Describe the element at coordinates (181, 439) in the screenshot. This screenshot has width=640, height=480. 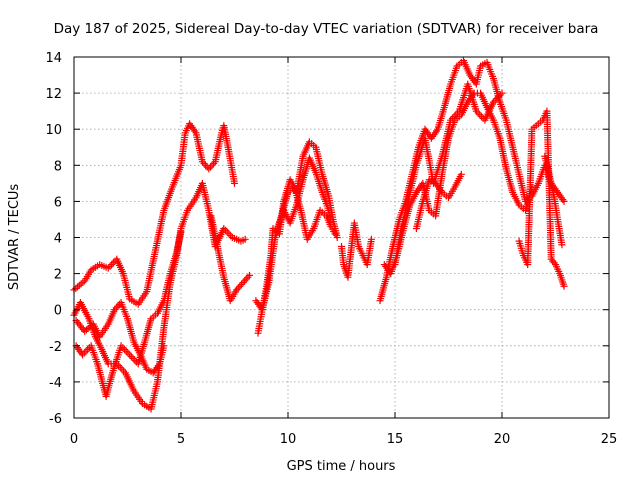
I see `x-tick-label: 5` at that location.